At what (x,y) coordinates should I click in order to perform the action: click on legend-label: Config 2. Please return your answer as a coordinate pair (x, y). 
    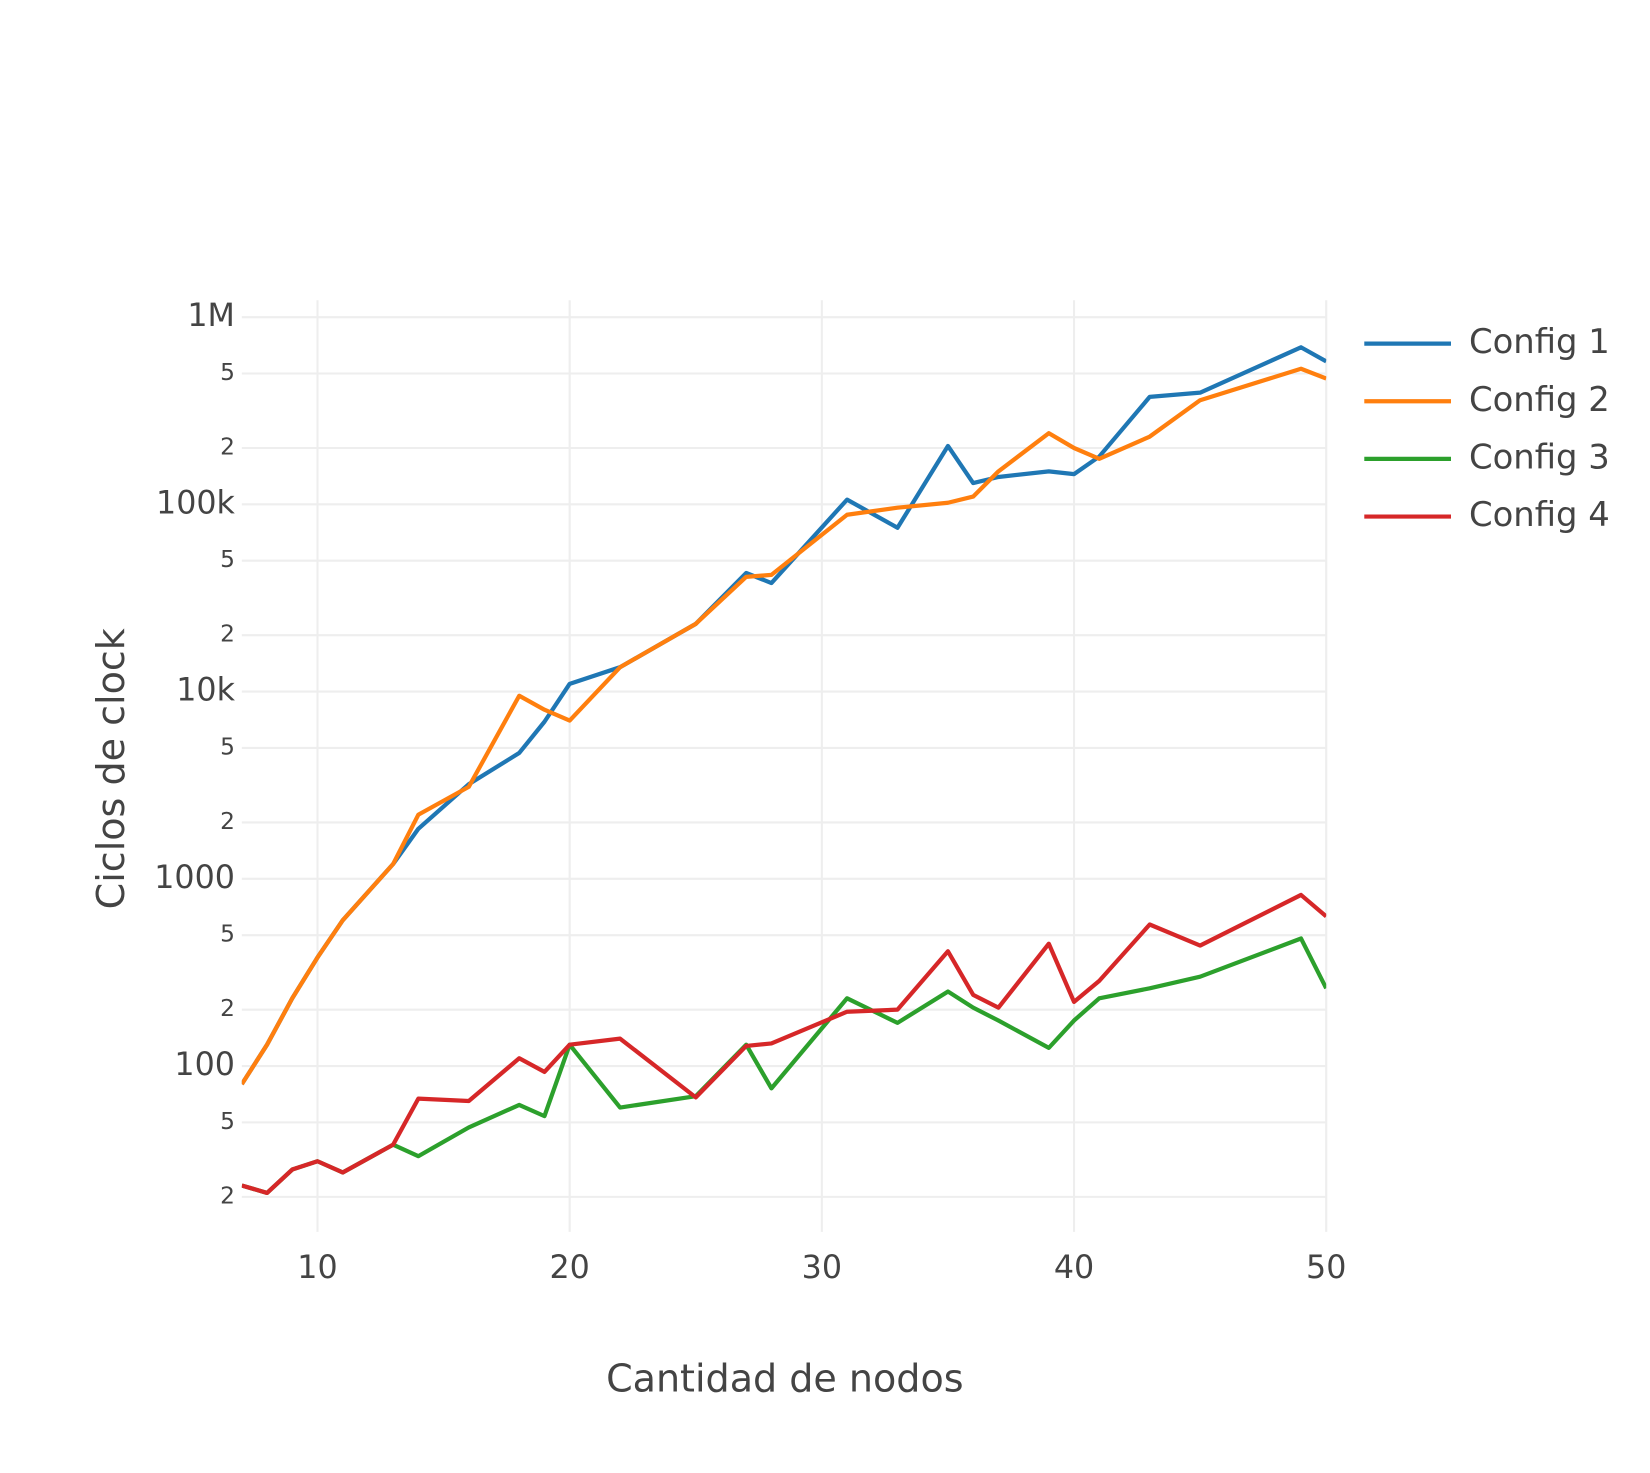
    Looking at the image, I should click on (1539, 399).